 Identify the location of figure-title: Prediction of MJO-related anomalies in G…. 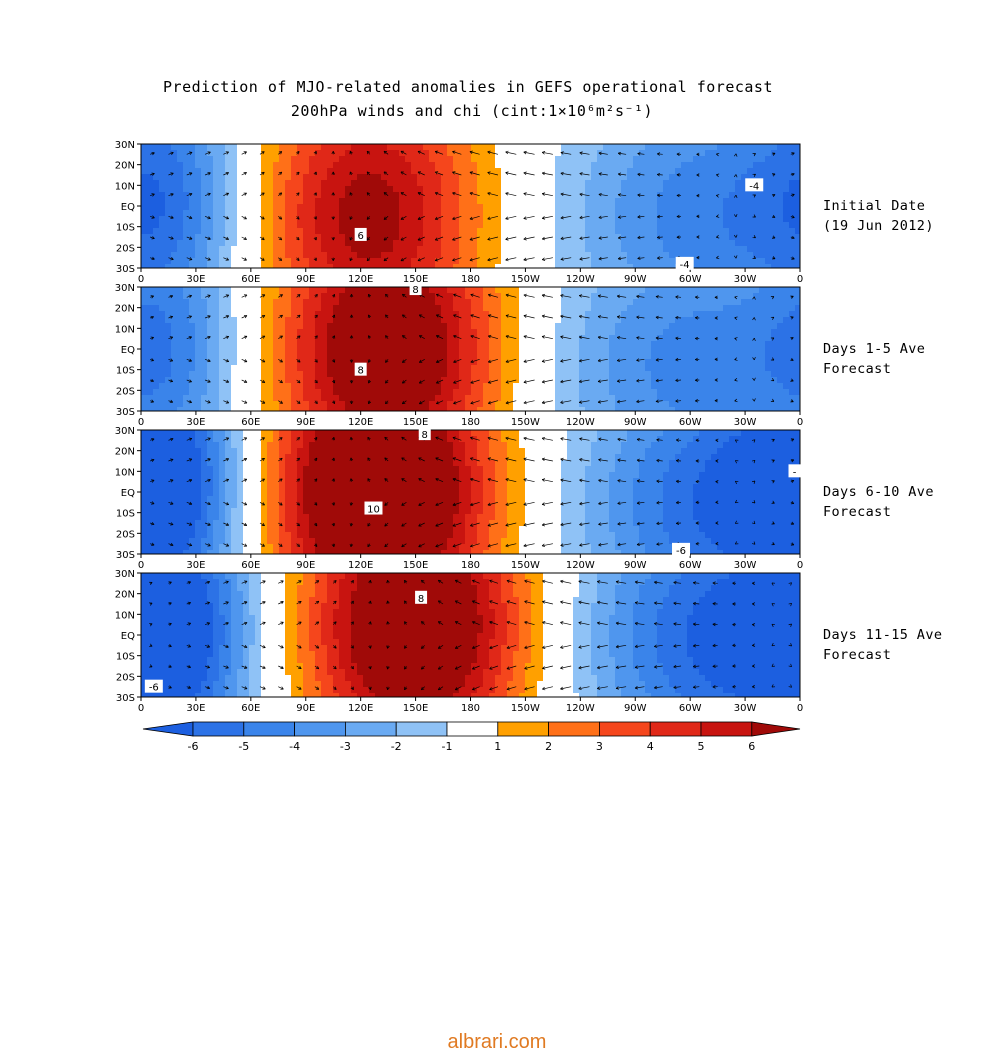
(468, 87).